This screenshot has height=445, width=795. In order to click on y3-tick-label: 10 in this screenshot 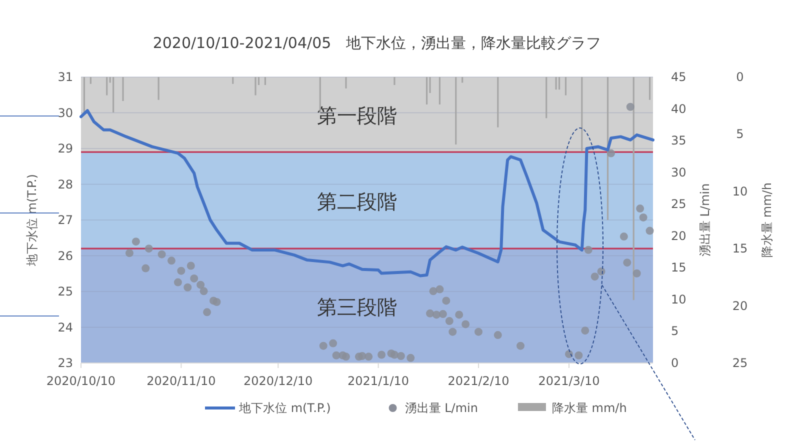, I will do `click(740, 191)`.